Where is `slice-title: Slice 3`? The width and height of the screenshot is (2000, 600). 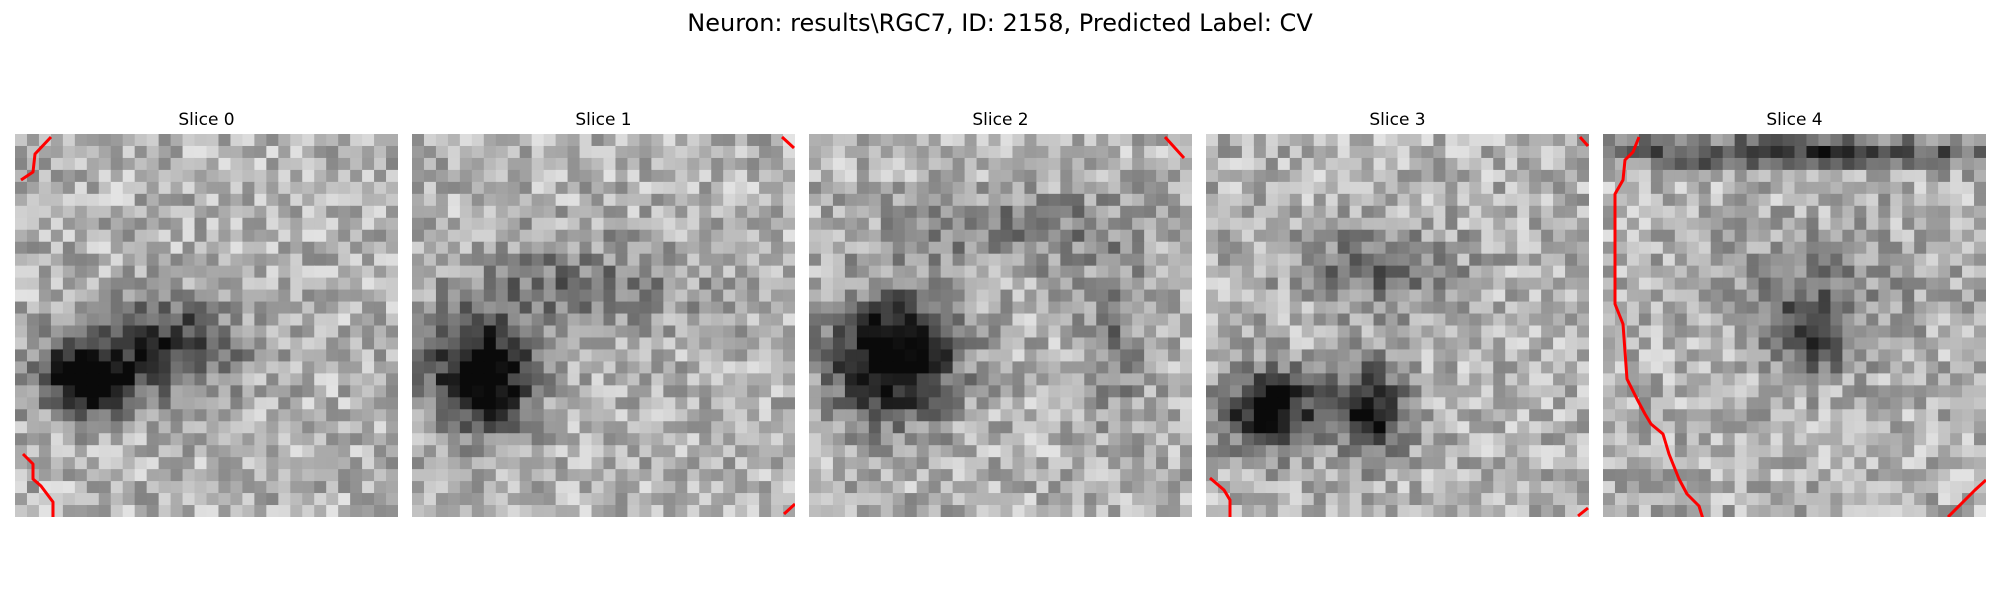 slice-title: Slice 3 is located at coordinates (1397, 120).